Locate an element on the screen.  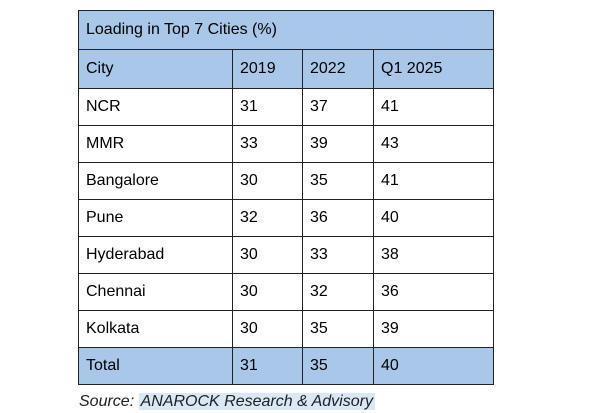
header-cell-2019: 2019 is located at coordinates (267, 69).